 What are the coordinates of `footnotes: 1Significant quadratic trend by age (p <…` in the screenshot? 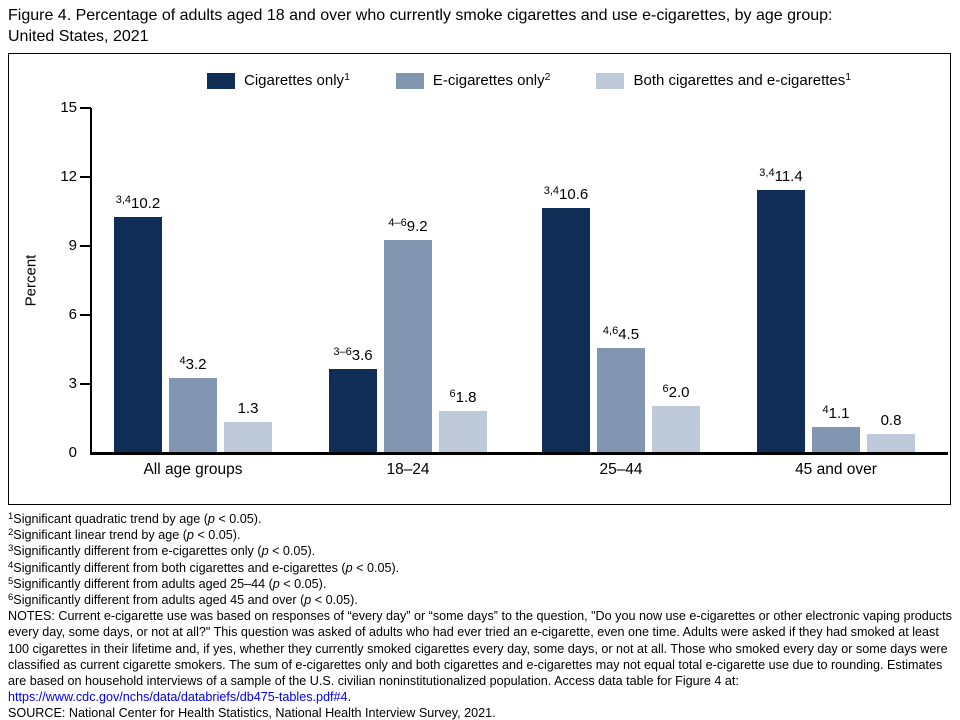 It's located at (481, 559).